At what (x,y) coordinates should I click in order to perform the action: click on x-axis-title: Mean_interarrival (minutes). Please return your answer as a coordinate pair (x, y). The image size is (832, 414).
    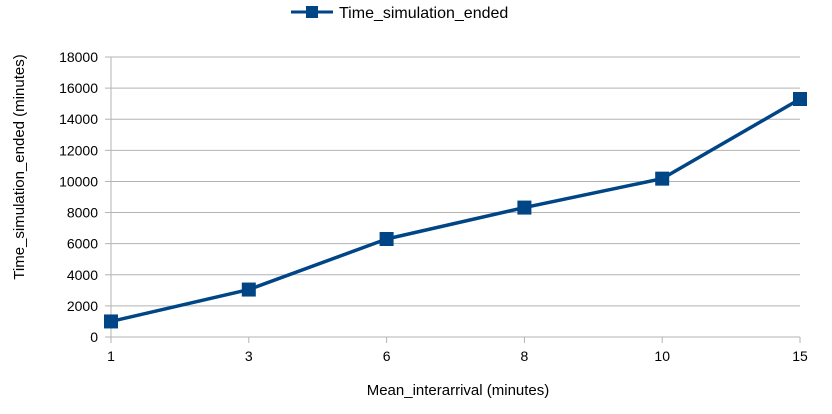
    Looking at the image, I should click on (458, 390).